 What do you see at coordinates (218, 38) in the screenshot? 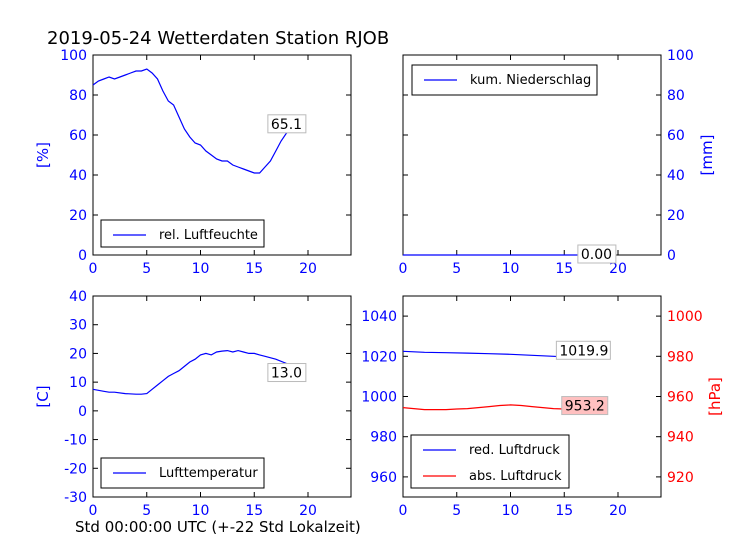
I see `figure-title: 2019-05-24 Wetterdaten Station RJOB` at bounding box center [218, 38].